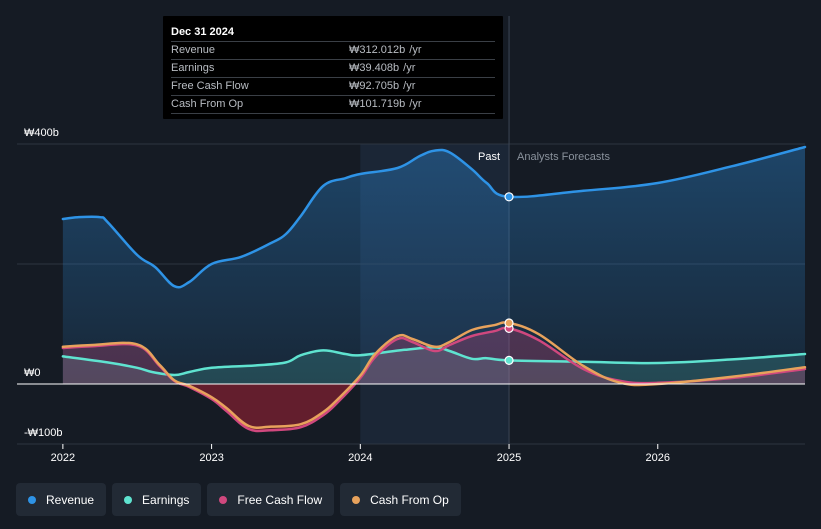  Describe the element at coordinates (509, 360) in the screenshot. I see `marker-earnings` at that location.